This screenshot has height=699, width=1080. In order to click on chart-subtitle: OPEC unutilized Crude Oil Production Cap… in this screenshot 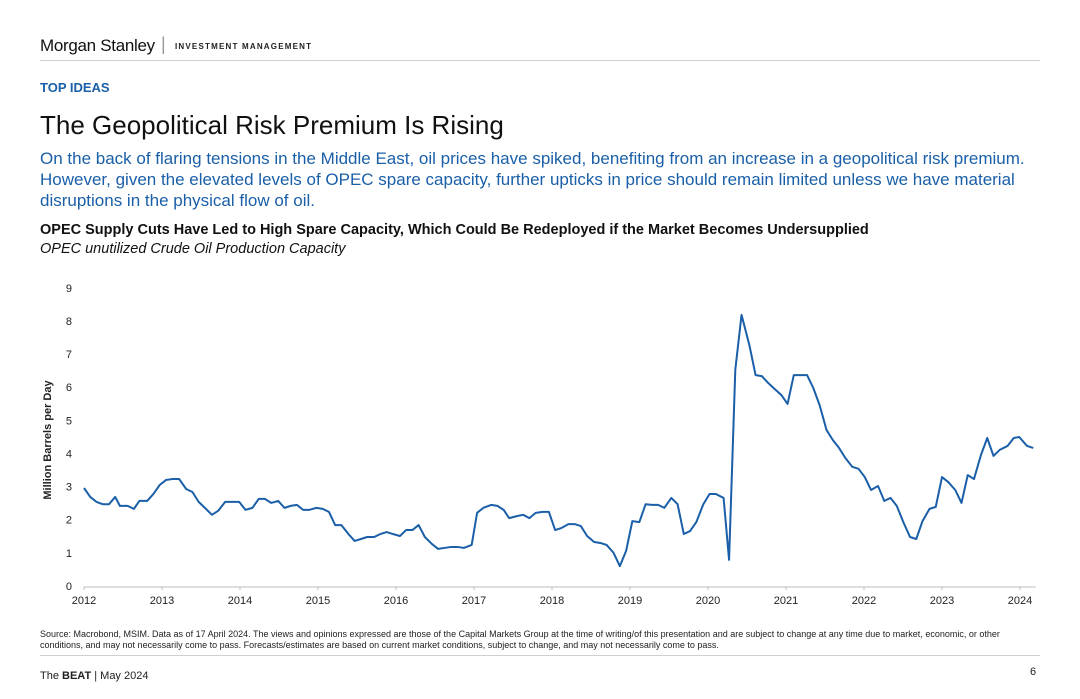, I will do `click(193, 249)`.